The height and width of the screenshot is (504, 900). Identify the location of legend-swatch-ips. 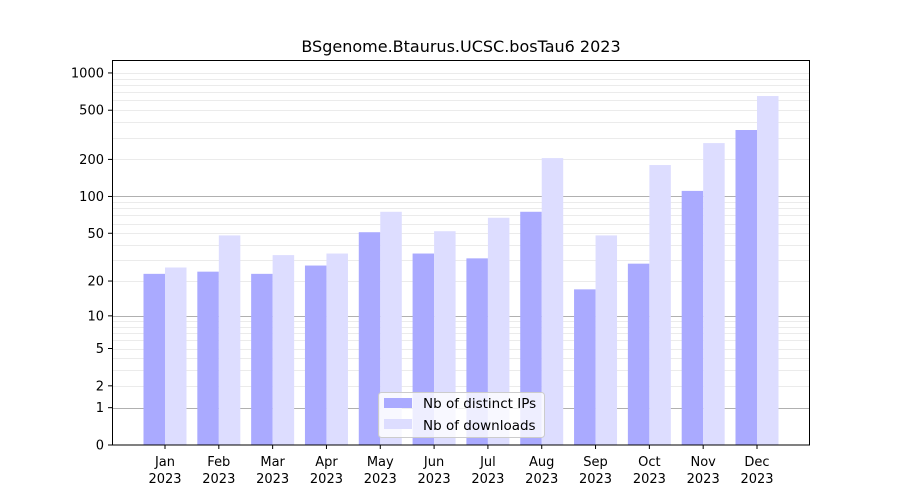
(398, 403).